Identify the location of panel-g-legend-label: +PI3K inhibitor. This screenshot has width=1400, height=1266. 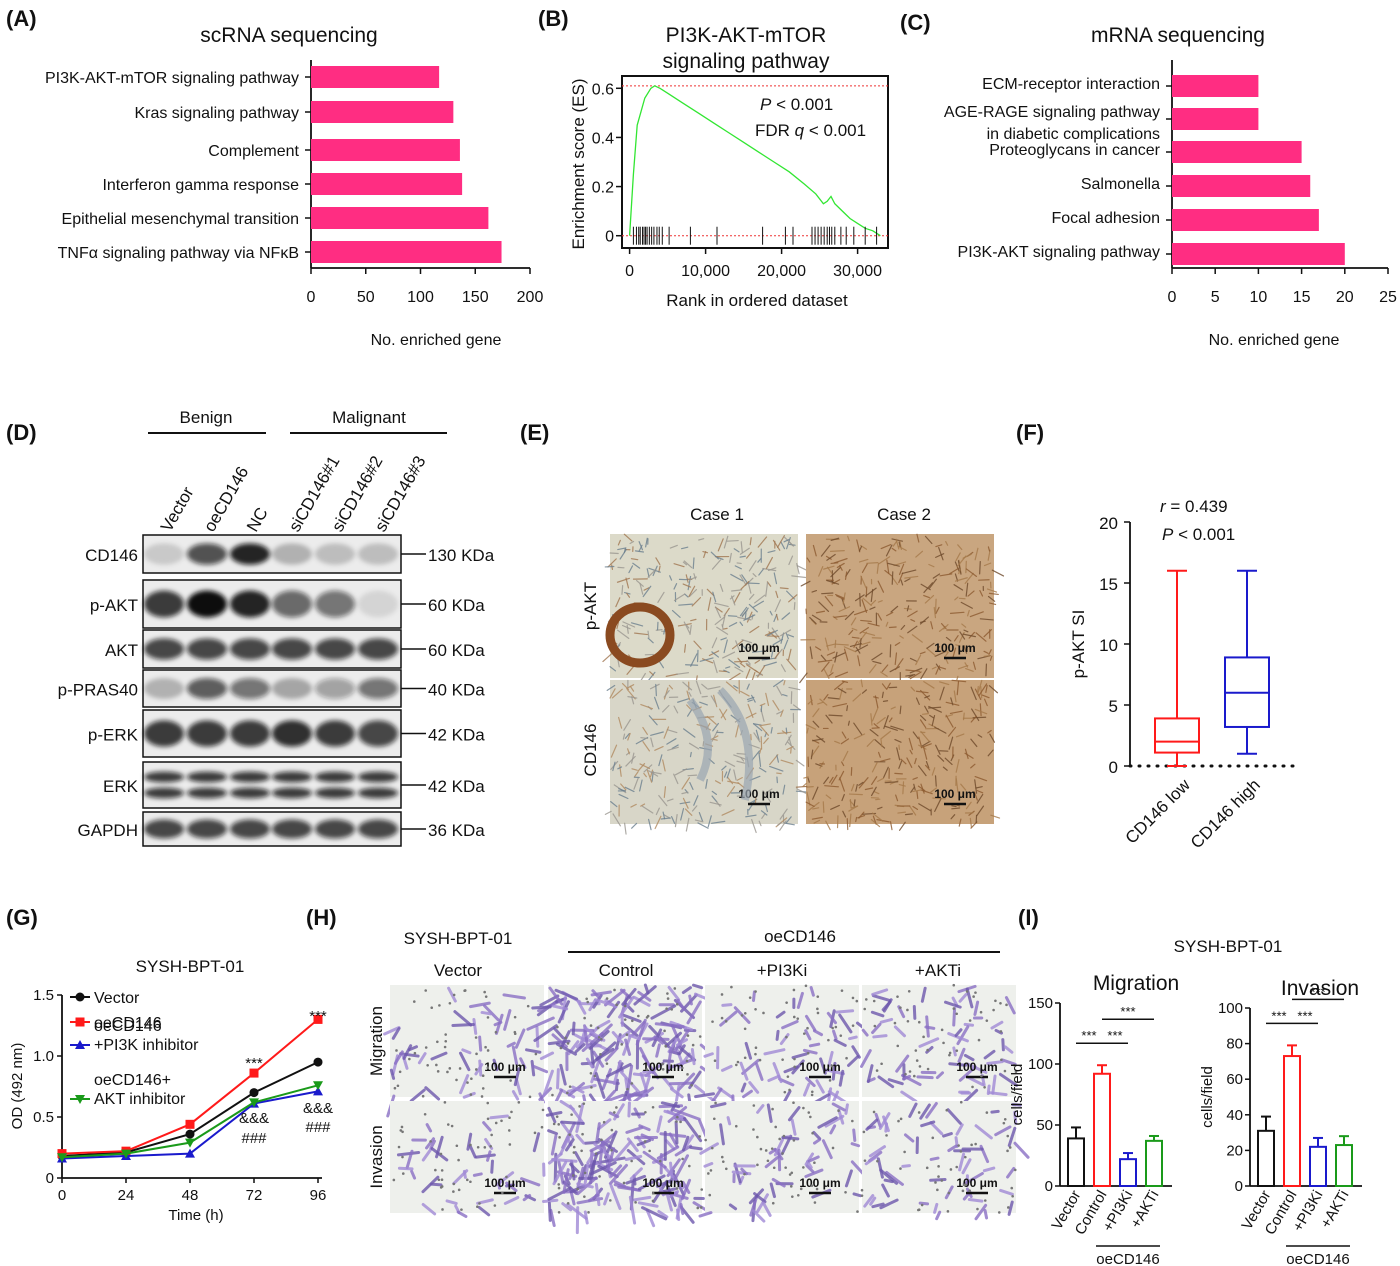
(146, 1045).